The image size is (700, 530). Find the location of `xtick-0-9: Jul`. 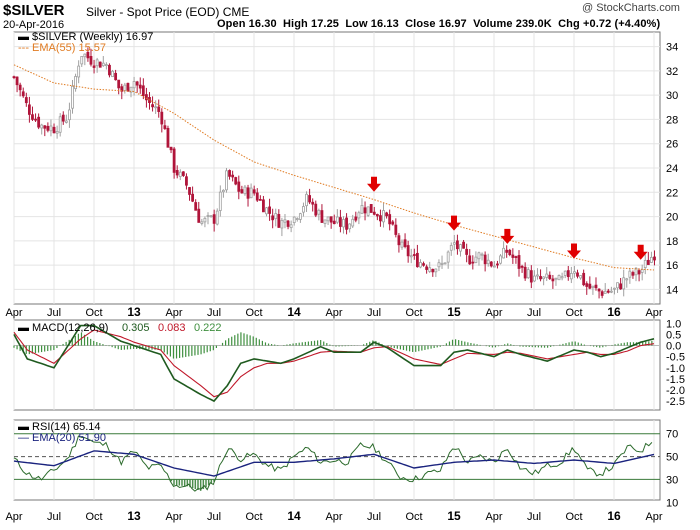

xtick-0-9: Jul is located at coordinates (374, 313).